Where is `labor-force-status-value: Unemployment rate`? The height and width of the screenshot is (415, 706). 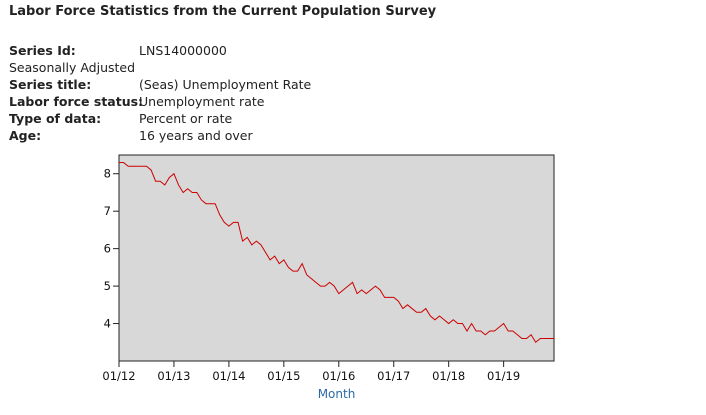
labor-force-status-value: Unemployment rate is located at coordinates (202, 101).